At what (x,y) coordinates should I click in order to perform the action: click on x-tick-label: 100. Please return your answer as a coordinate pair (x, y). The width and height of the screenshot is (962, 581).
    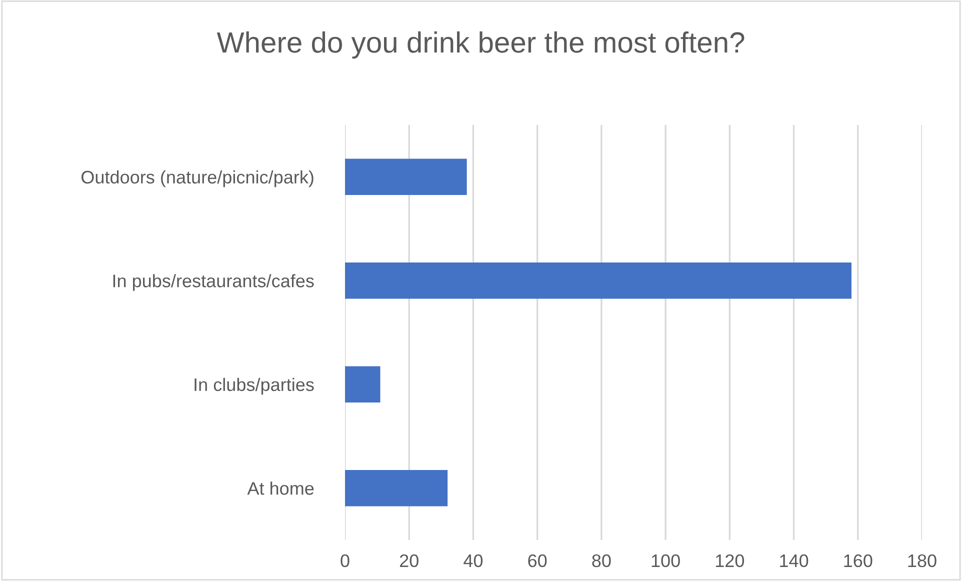
    Looking at the image, I should click on (666, 561).